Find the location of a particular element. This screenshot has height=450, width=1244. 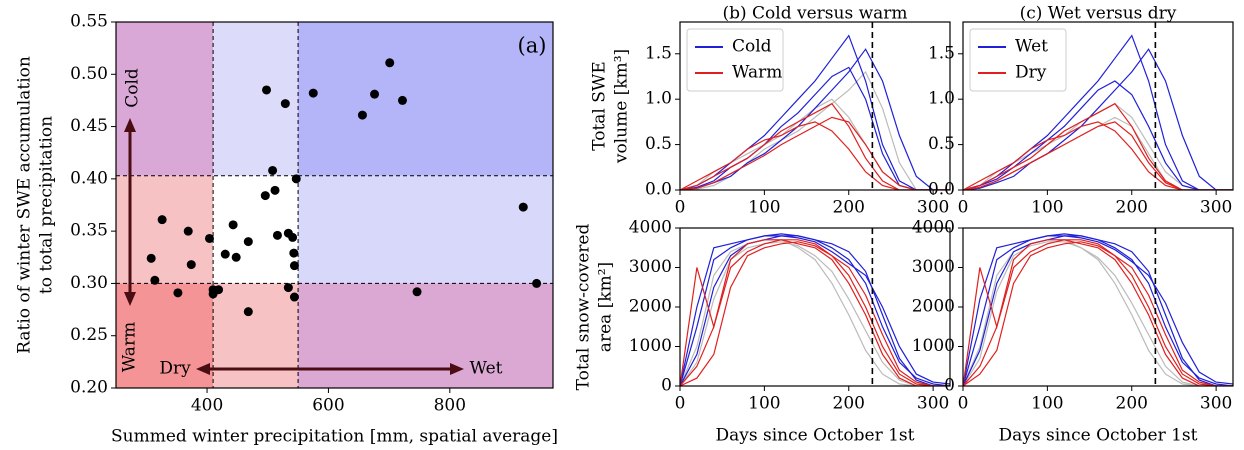

wet-label: Wet is located at coordinates (486, 369).